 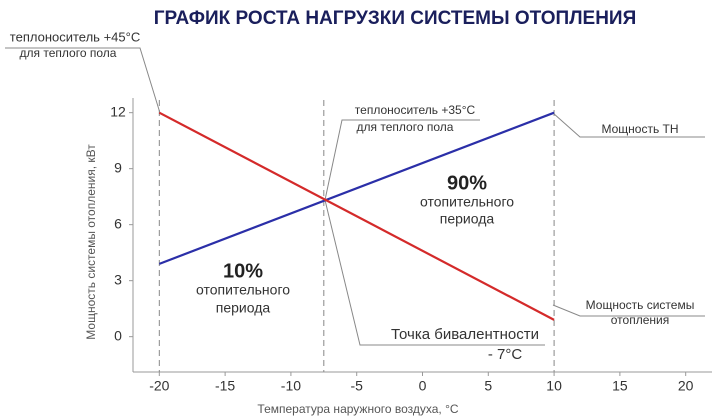 What do you see at coordinates (423, 386) in the screenshot?
I see `x-tick-label: 0` at bounding box center [423, 386].